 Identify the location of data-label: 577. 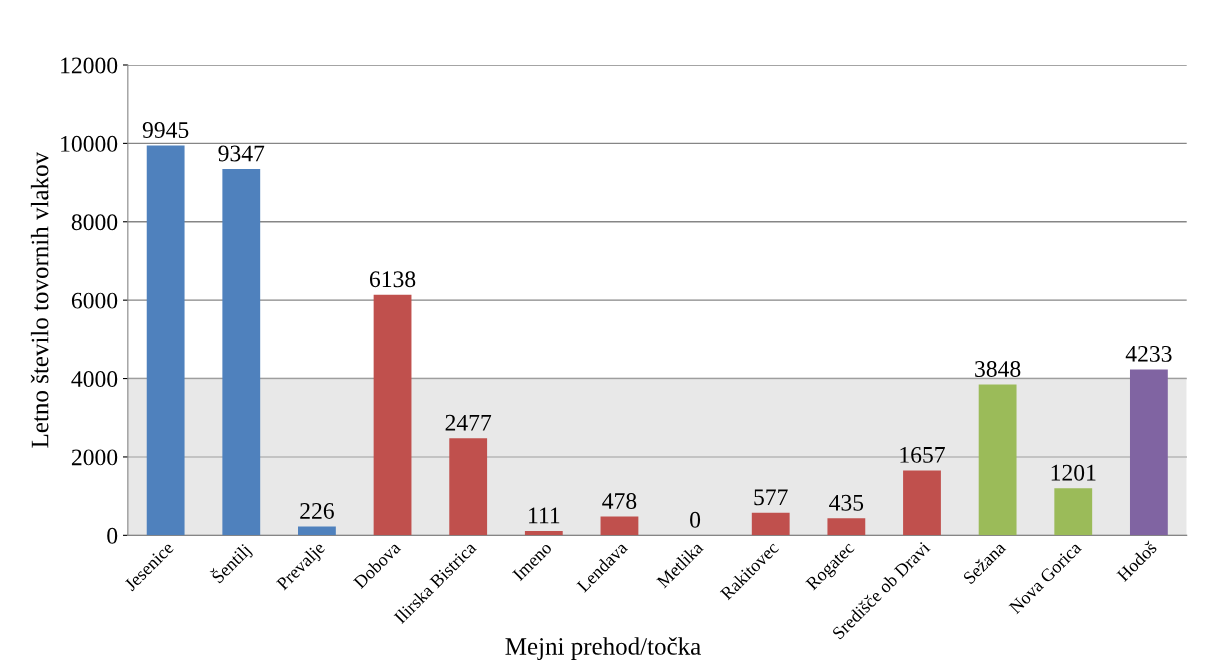
(771, 497).